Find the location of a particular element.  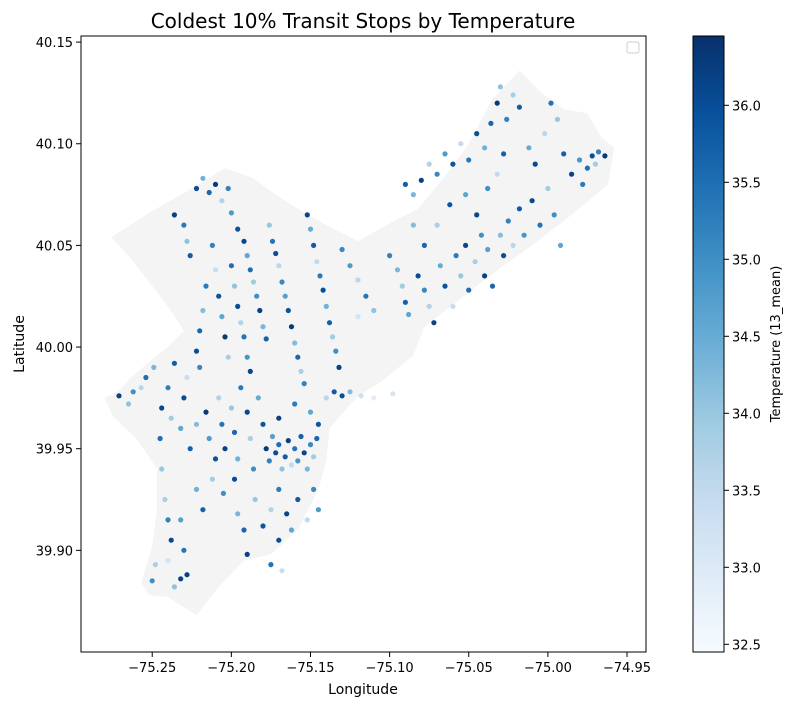

colorbar-tick-label: 33.5 is located at coordinates (746, 491).